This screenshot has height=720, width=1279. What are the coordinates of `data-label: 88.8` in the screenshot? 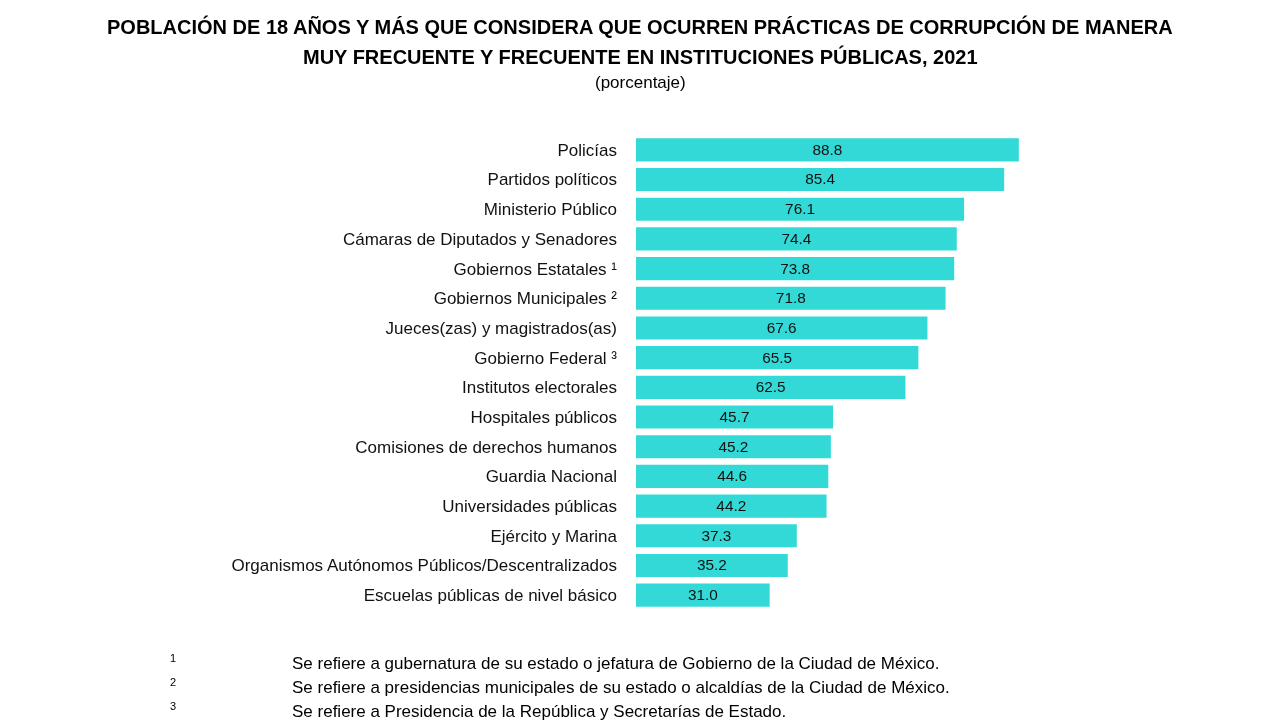 It's located at (827, 149).